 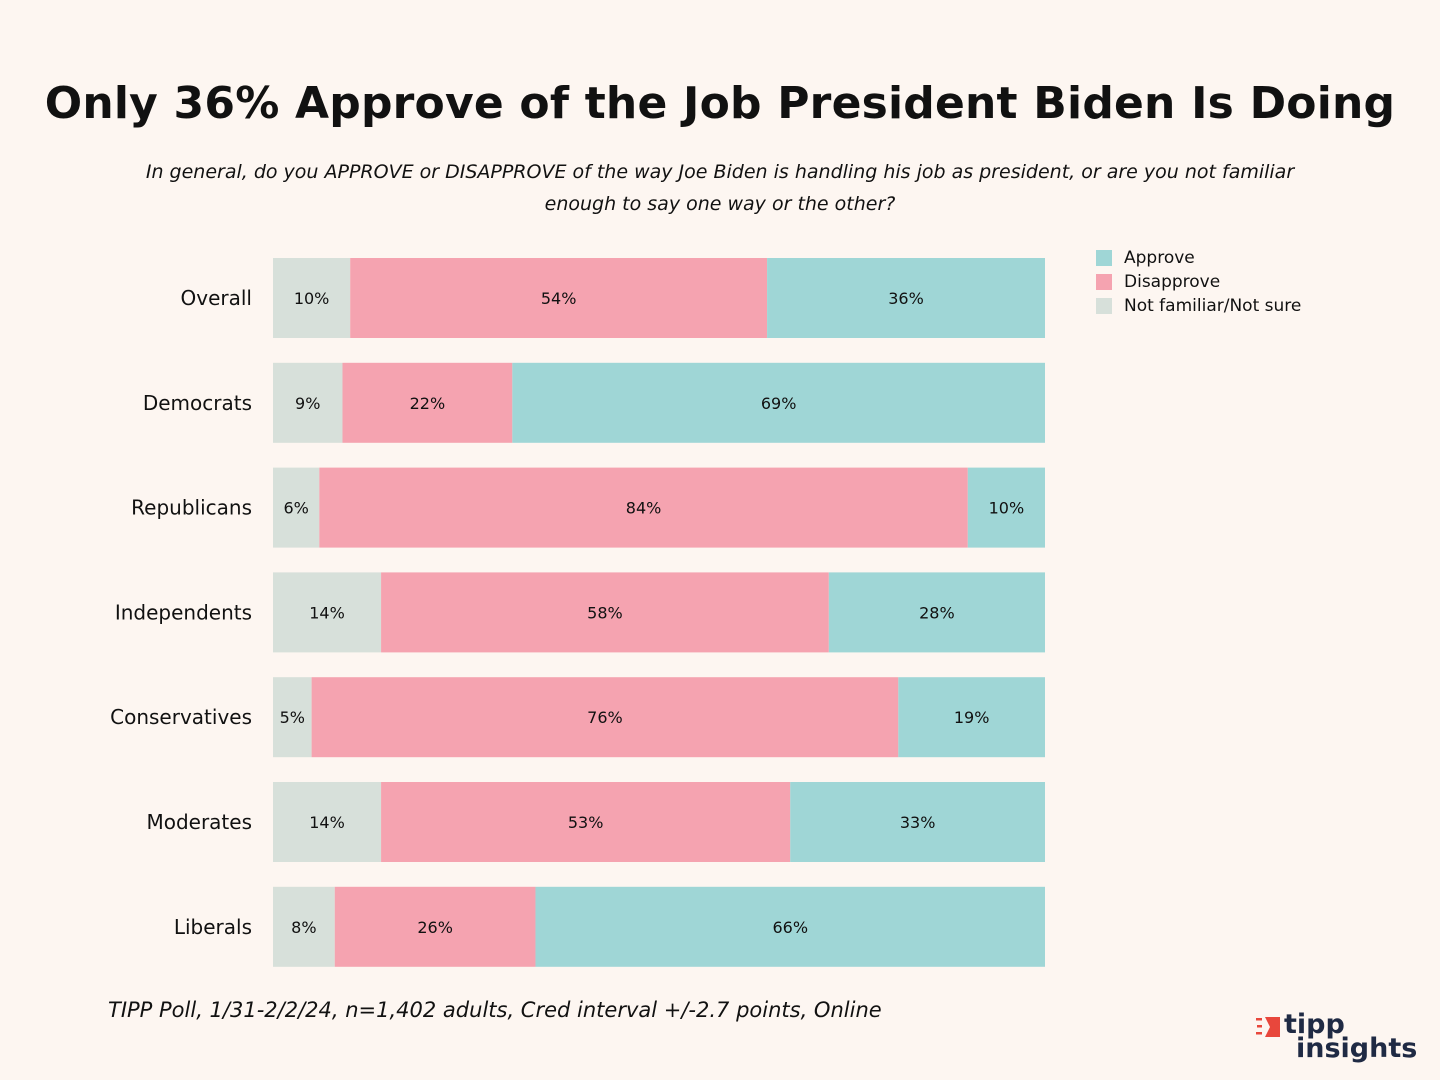 What do you see at coordinates (183, 612) in the screenshot?
I see `category-label-independents: Independents` at bounding box center [183, 612].